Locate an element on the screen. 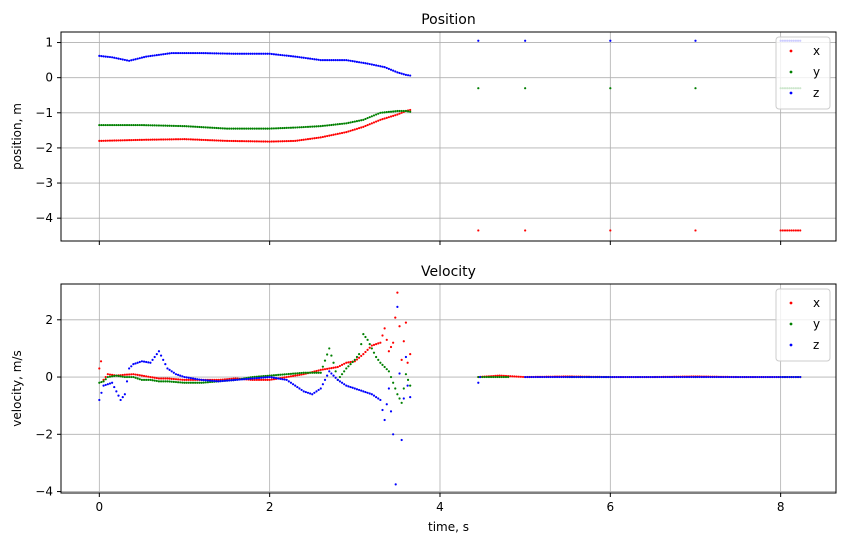 This screenshot has height=547, width=844. series-y is located at coordinates (450, 108).